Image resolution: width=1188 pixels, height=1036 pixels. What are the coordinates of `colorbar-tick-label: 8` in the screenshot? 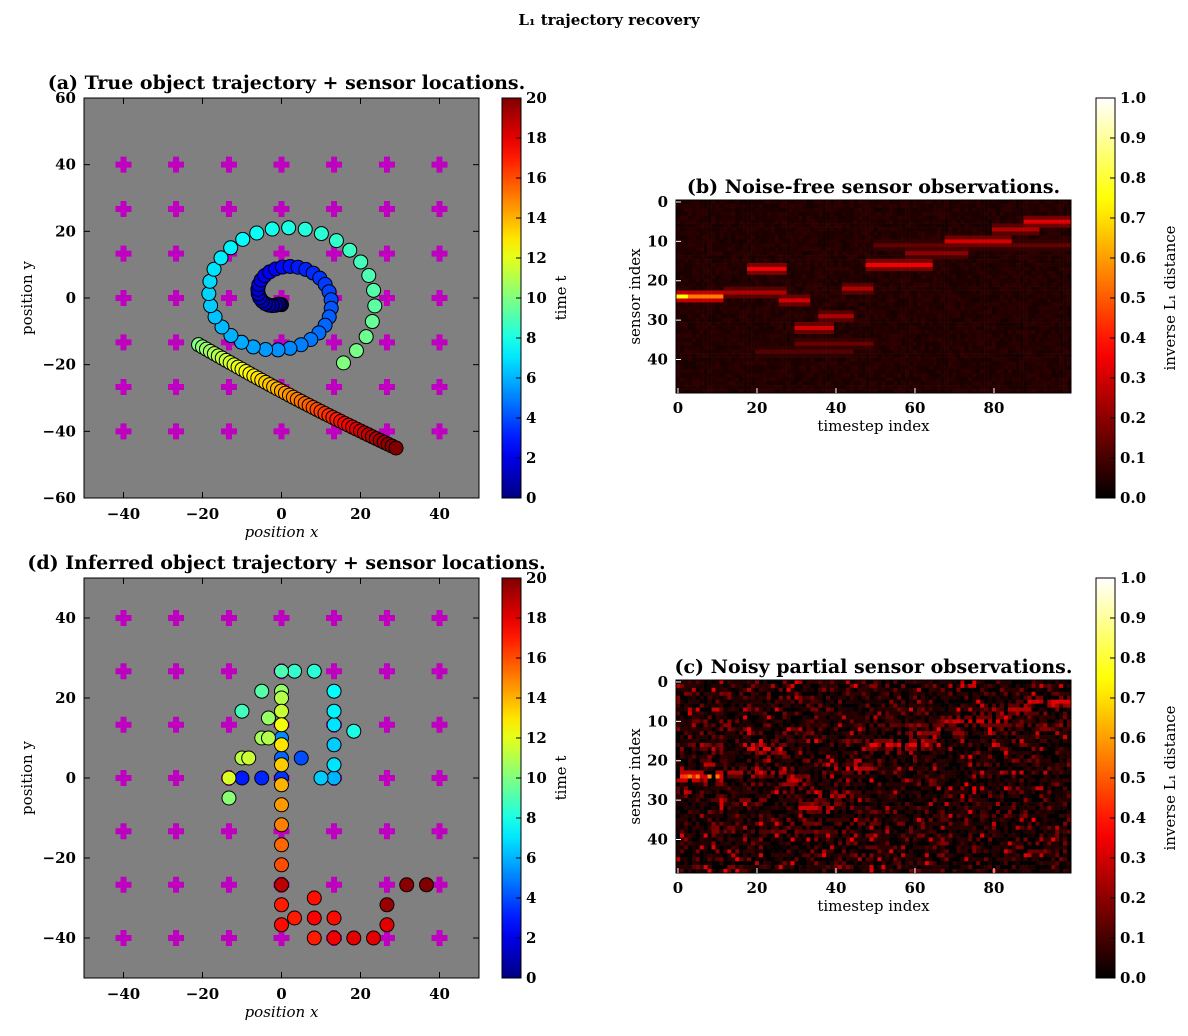 It's located at (531, 338).